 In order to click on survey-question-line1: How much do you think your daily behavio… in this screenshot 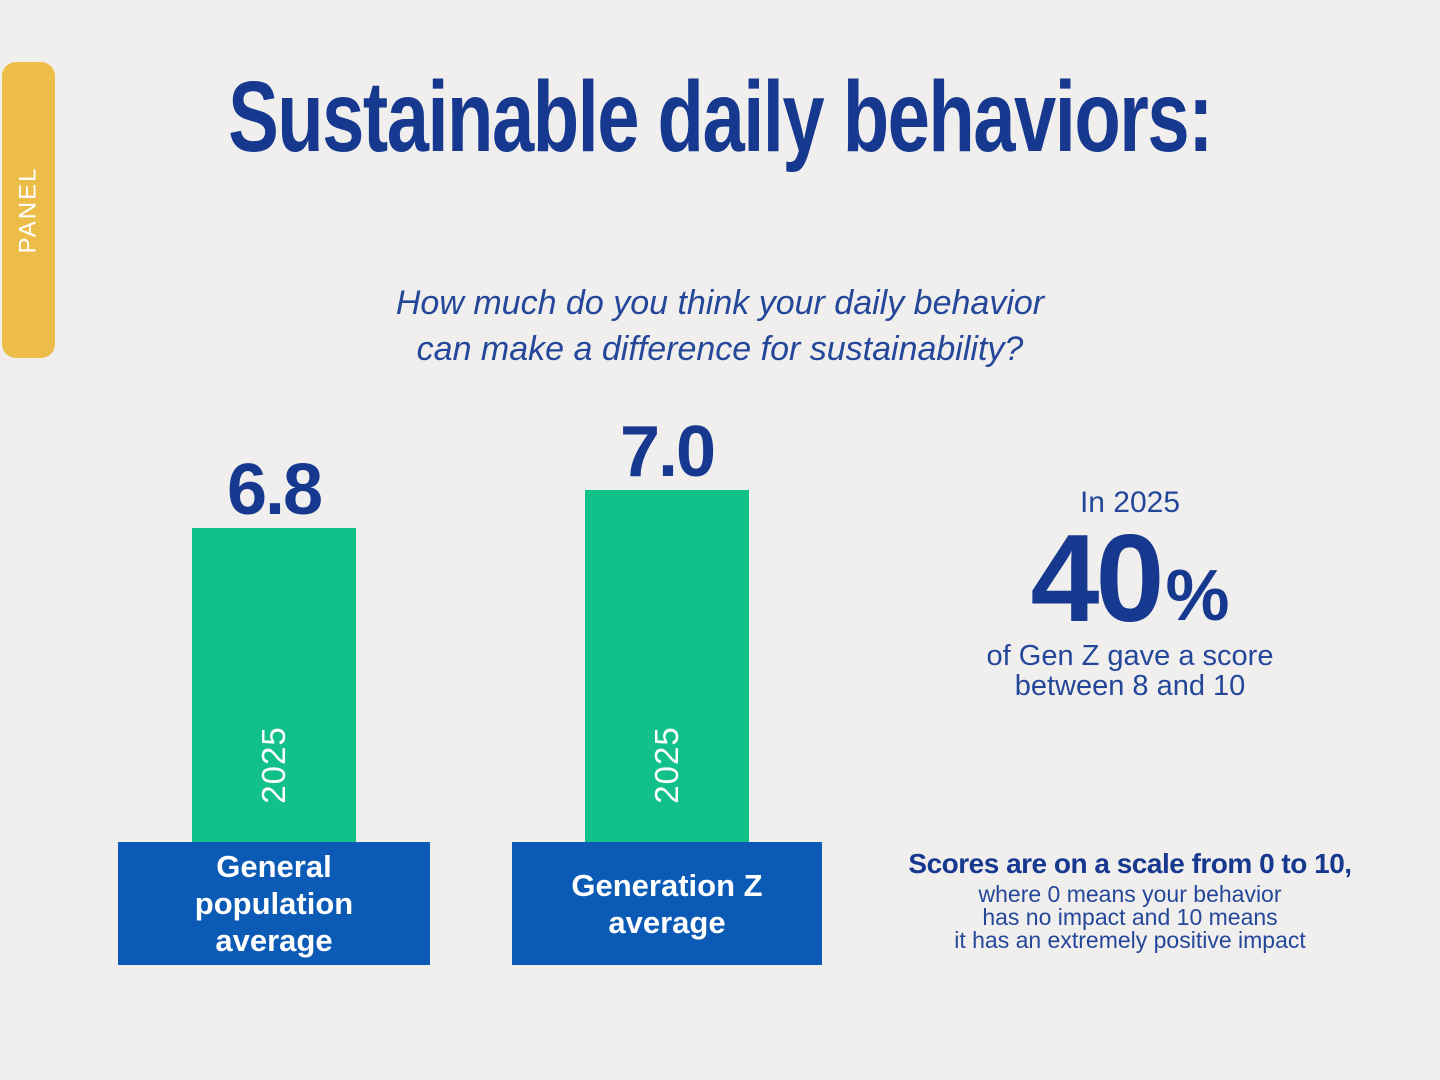, I will do `click(720, 303)`.